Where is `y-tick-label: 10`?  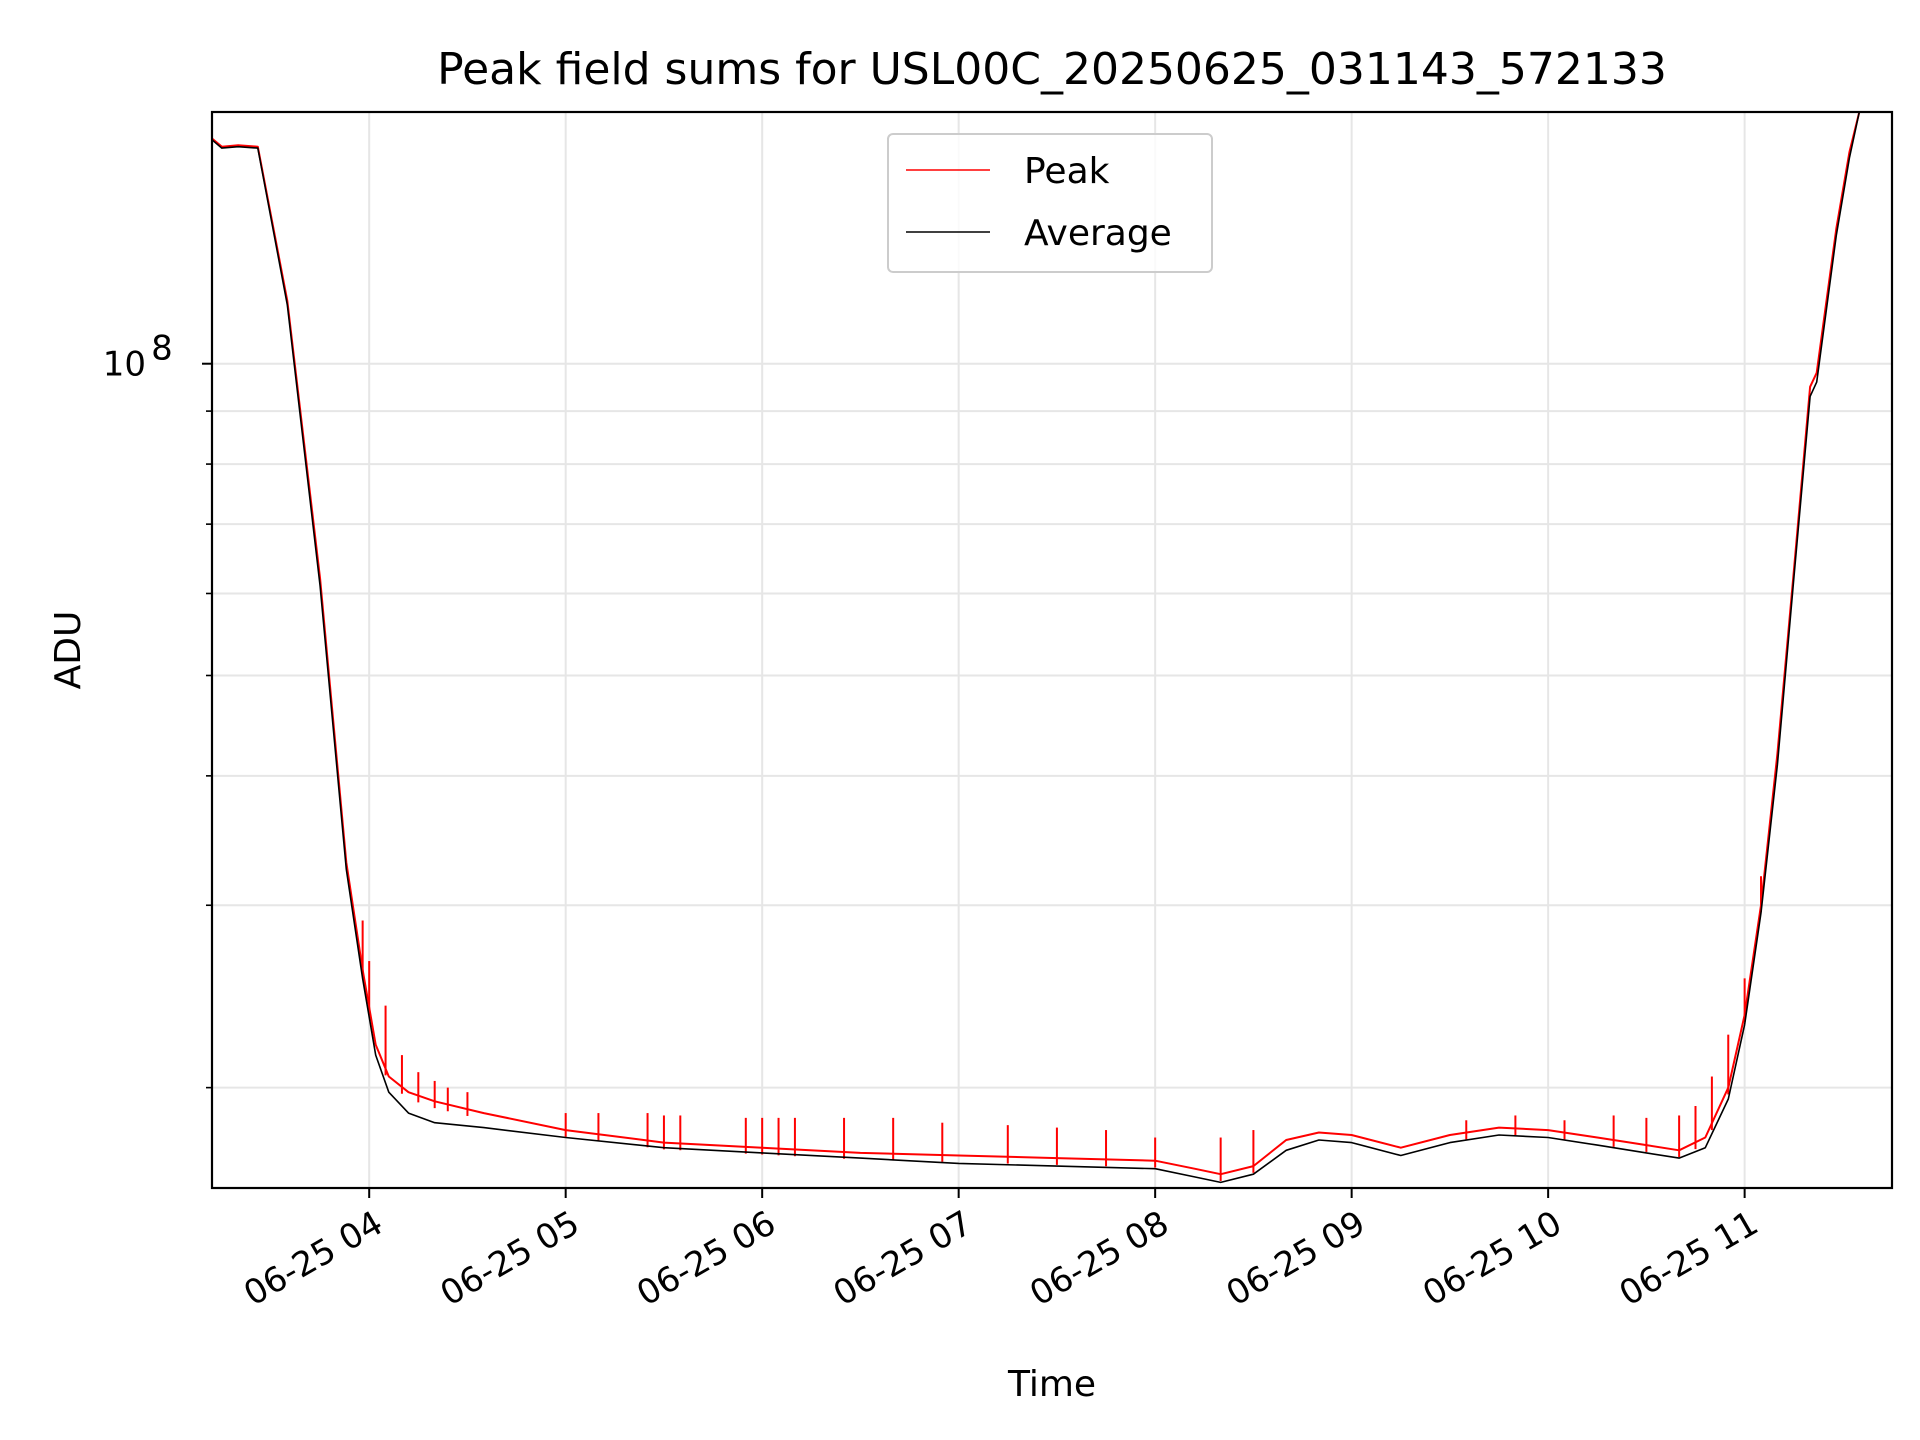 y-tick-label: 10 is located at coordinates (124, 365).